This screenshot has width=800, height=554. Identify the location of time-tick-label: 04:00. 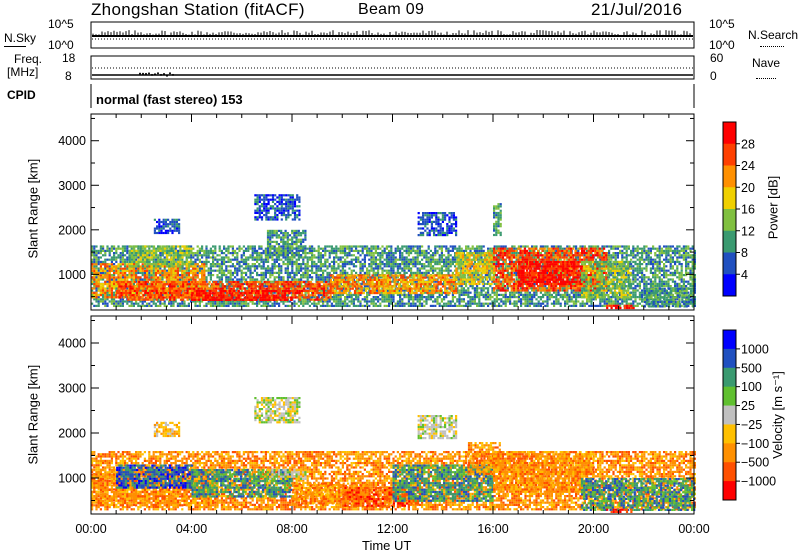
(191, 529).